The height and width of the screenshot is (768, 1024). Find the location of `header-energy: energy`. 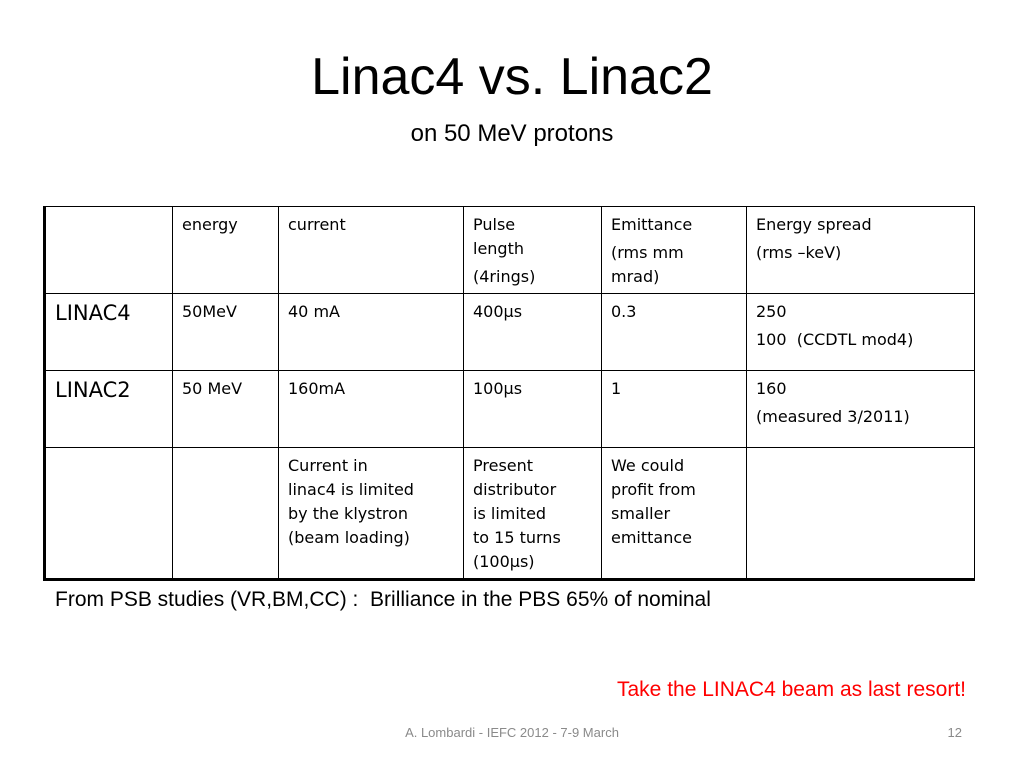

header-energy: energy is located at coordinates (225, 250).